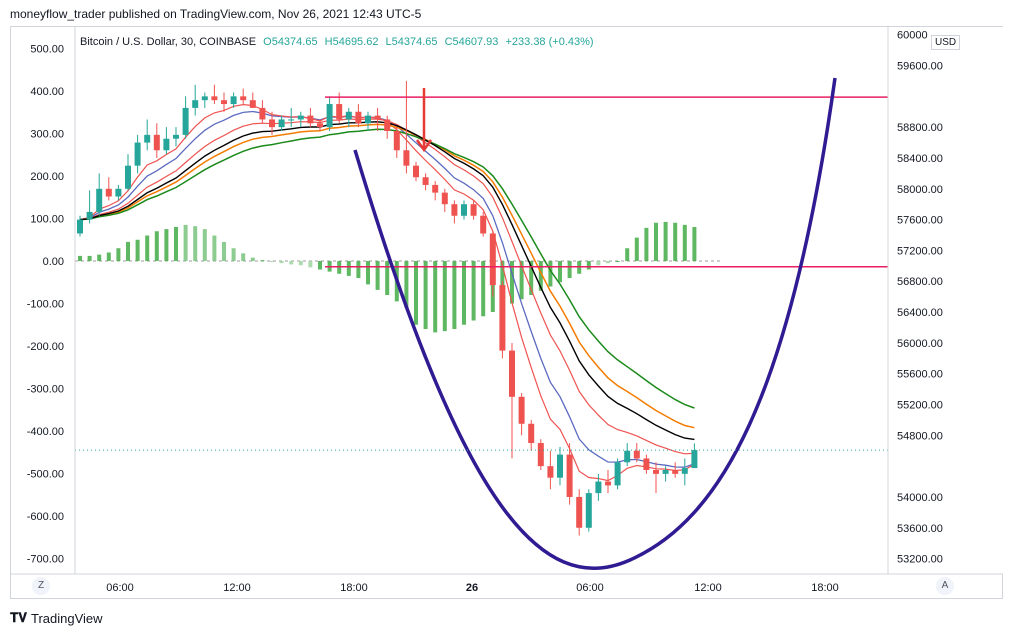 This screenshot has width=1012, height=636. What do you see at coordinates (912, 36) in the screenshot?
I see `right-axis-tick: 60000` at bounding box center [912, 36].